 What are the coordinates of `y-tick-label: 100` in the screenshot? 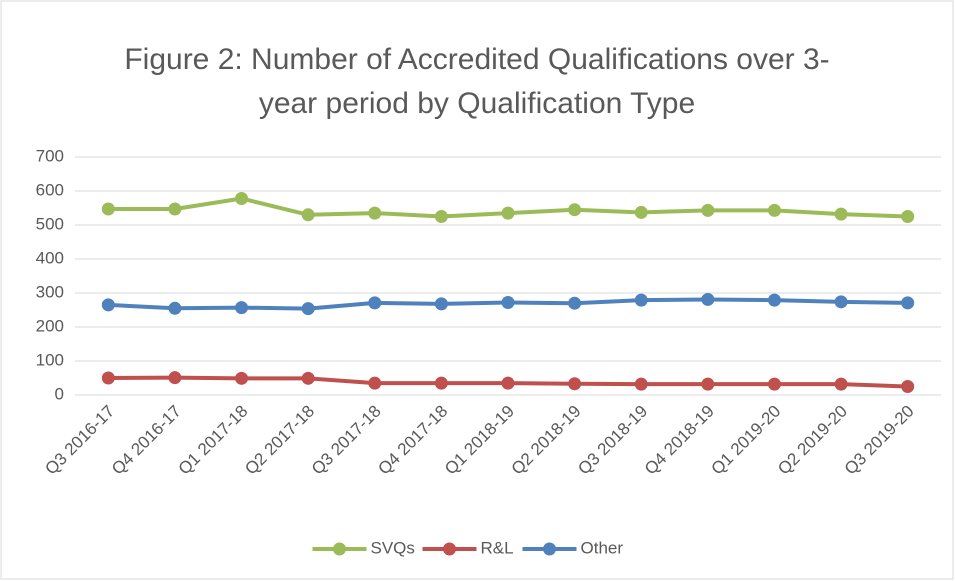 It's located at (50, 359).